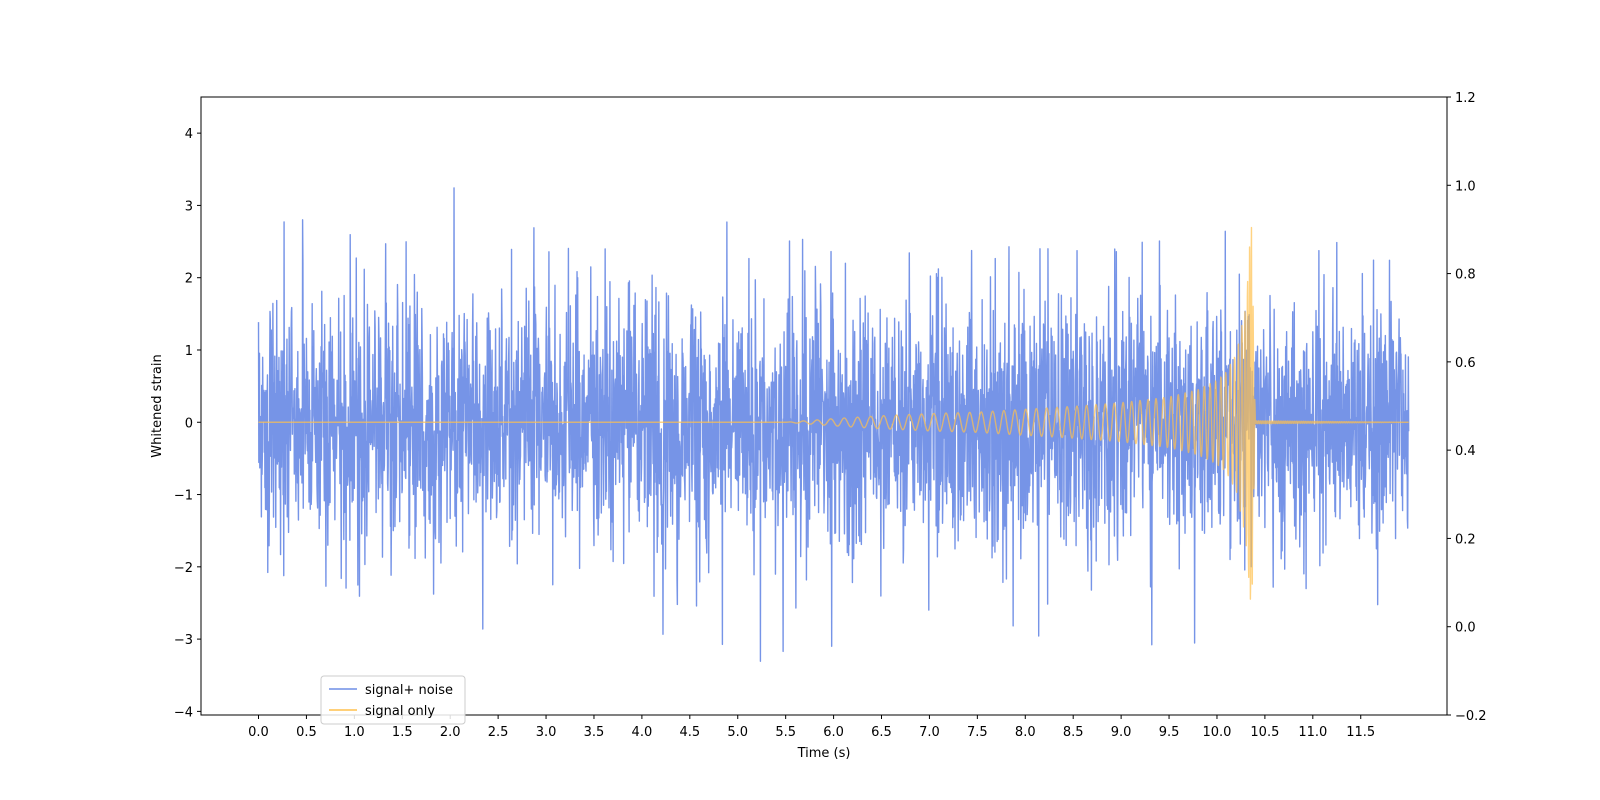  I want to click on x-tick-label: 2.0, so click(450, 732).